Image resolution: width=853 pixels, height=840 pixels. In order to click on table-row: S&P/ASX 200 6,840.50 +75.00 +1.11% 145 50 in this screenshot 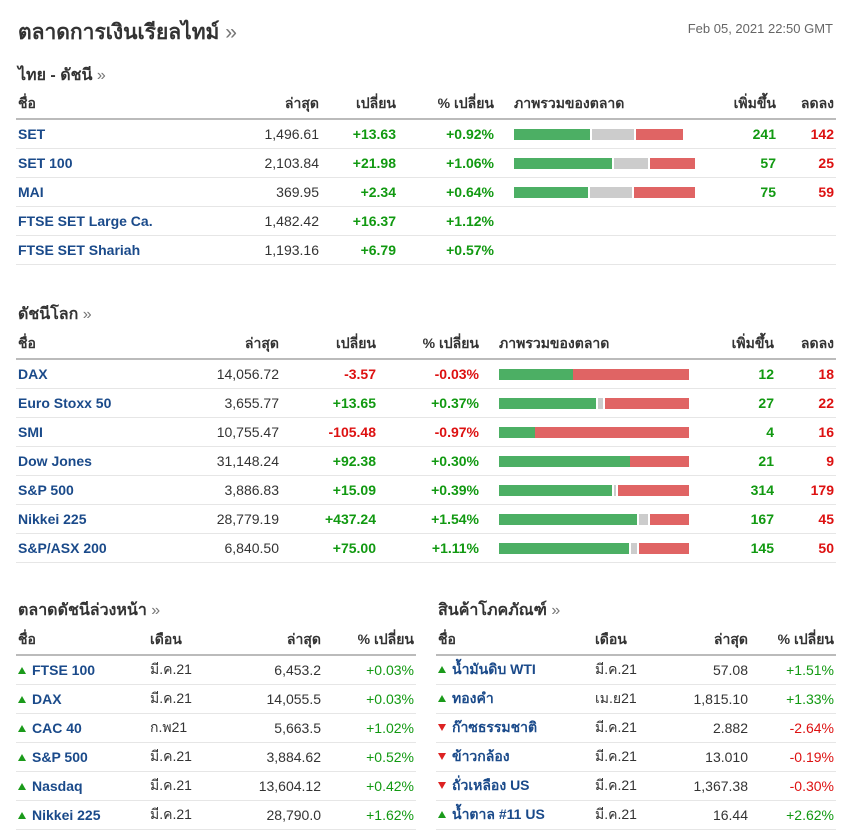, I will do `click(426, 548)`.